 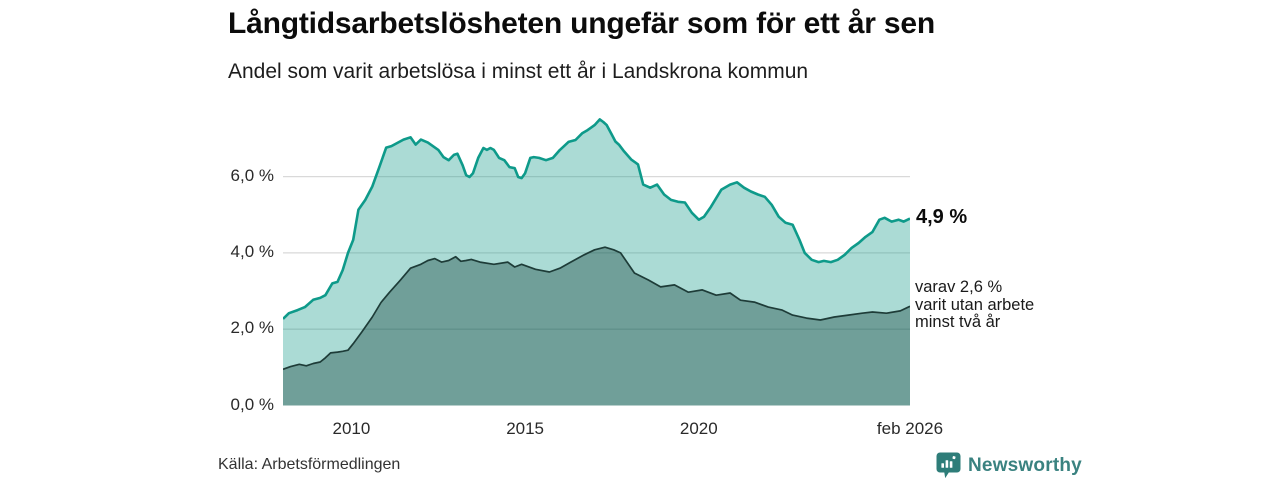 What do you see at coordinates (910, 428) in the screenshot?
I see `x-tick-label: feb 2026` at bounding box center [910, 428].